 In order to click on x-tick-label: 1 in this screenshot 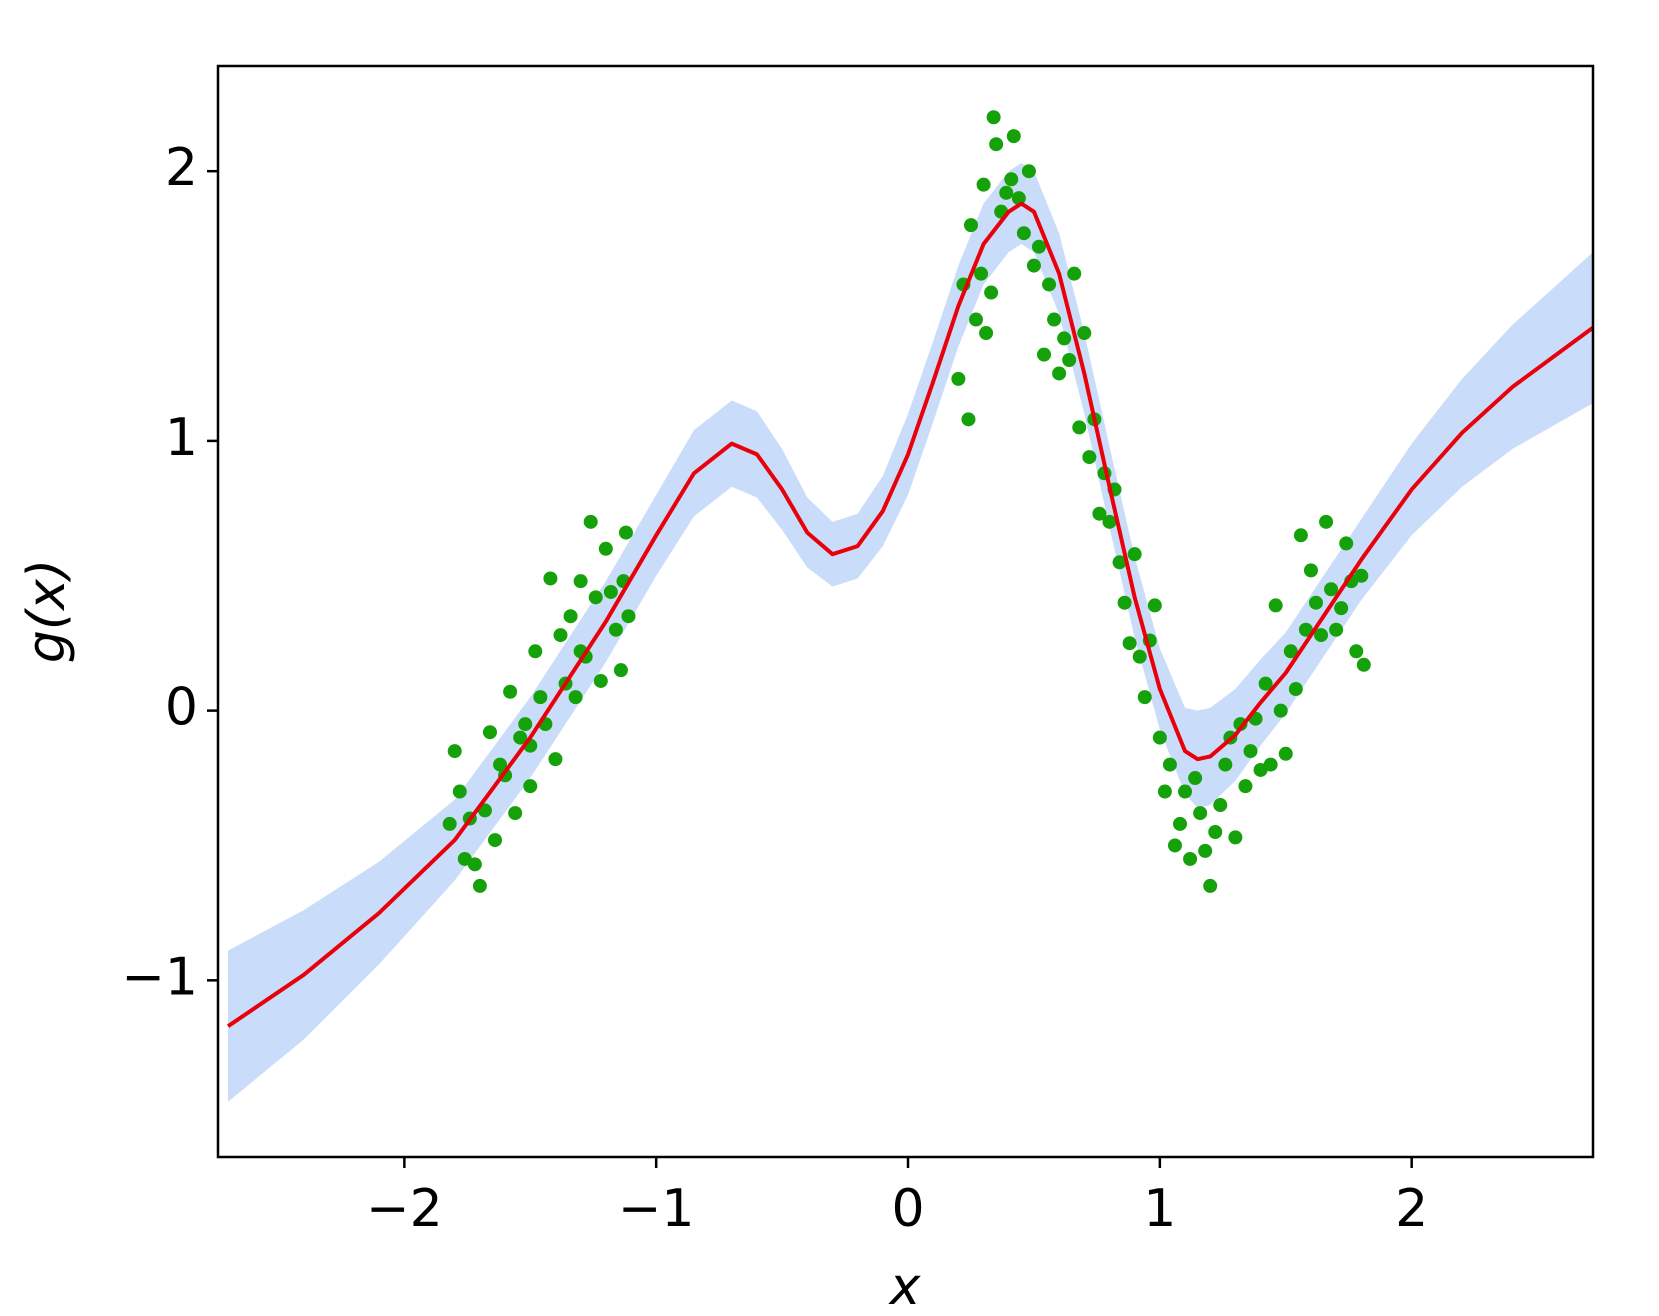, I will do `click(1159, 1209)`.